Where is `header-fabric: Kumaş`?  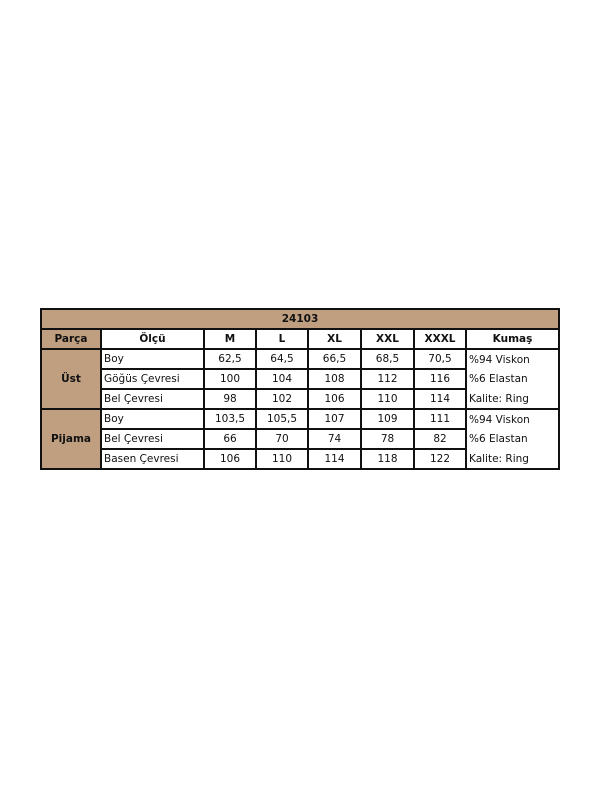 header-fabric: Kumaş is located at coordinates (512, 339).